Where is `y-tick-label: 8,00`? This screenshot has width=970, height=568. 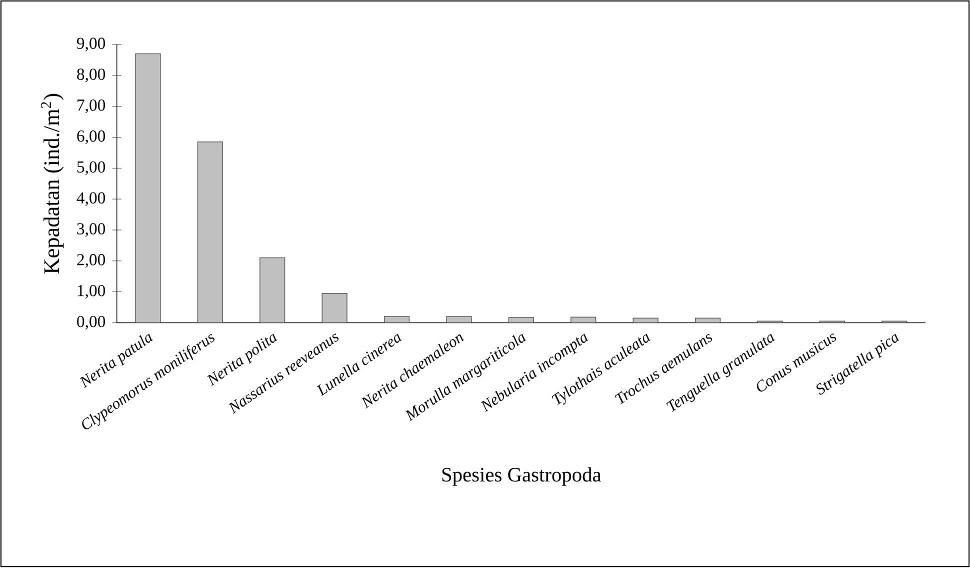 y-tick-label: 8,00 is located at coordinates (91, 75).